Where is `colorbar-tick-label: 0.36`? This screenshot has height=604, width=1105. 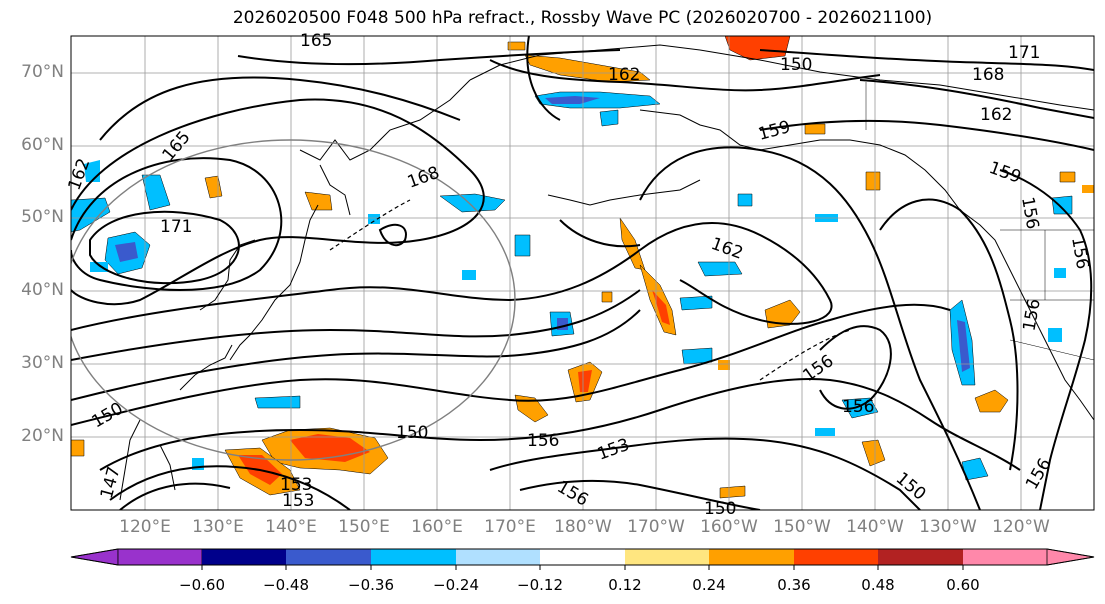 colorbar-tick-label: 0.36 is located at coordinates (794, 585).